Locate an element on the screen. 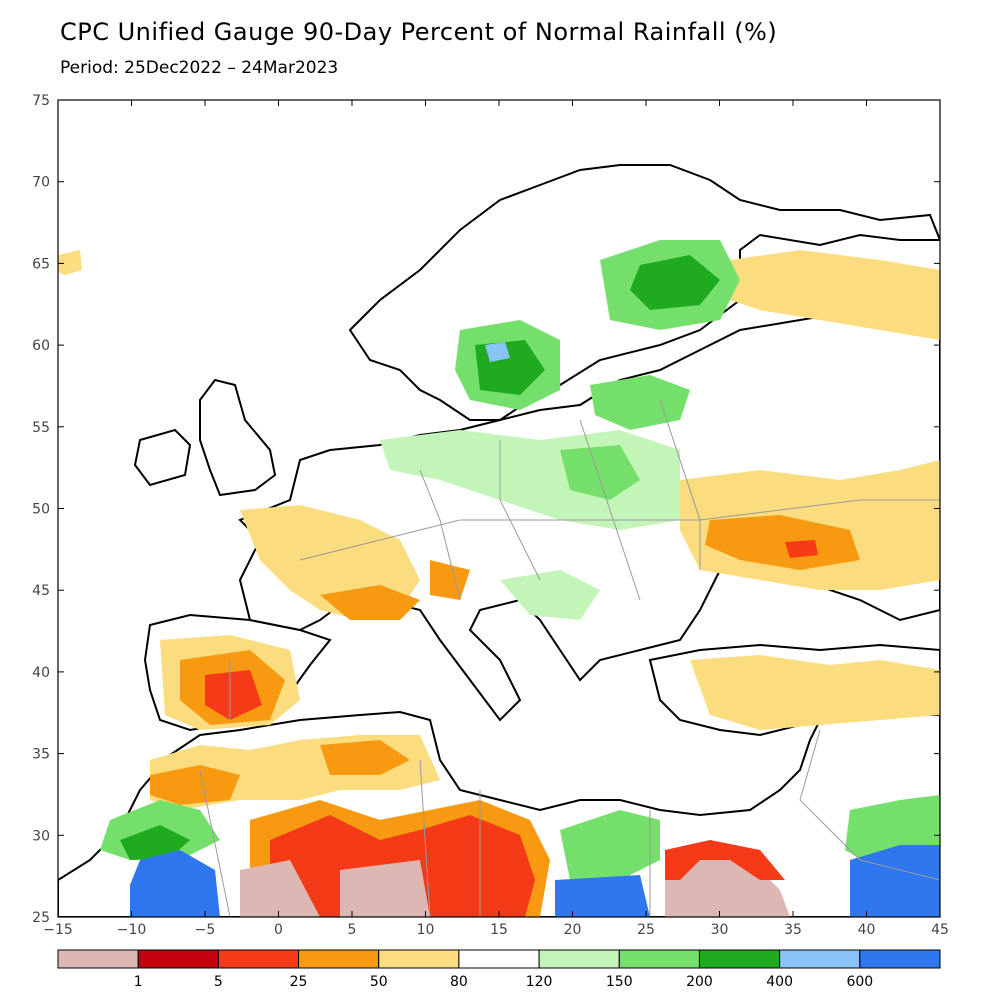  shade-libya-egypt-wet is located at coordinates (610, 845).